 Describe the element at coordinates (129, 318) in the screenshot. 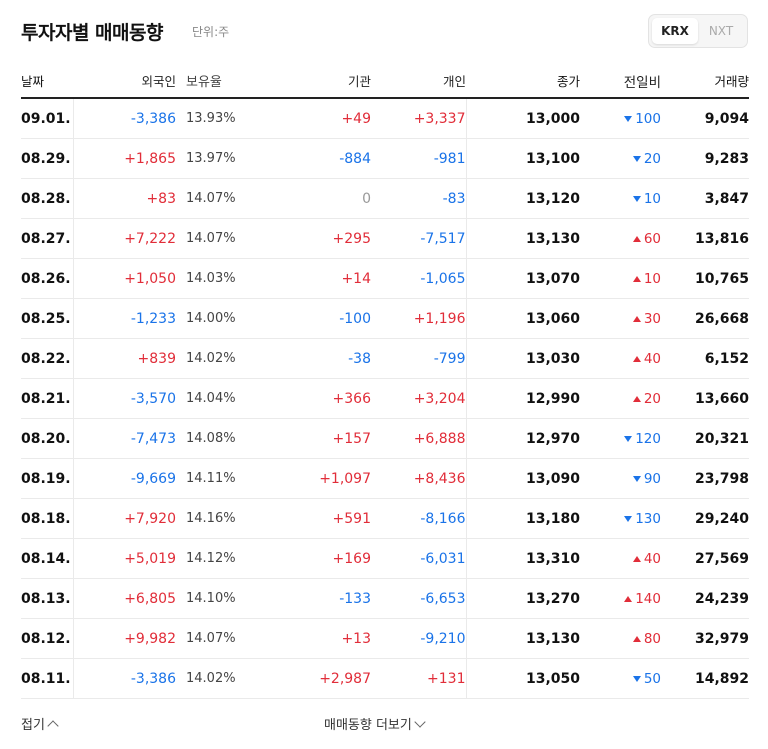

I see `row-foreign: -1,233` at that location.